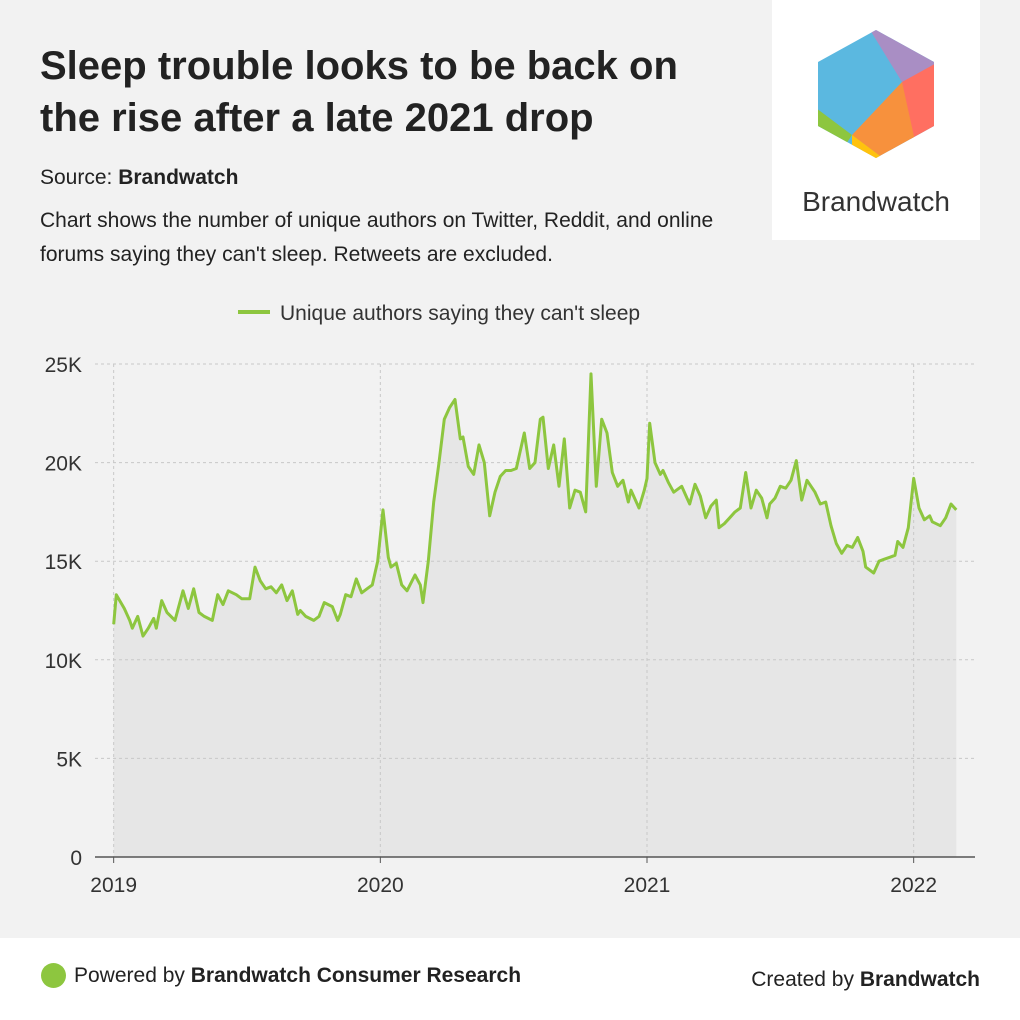  What do you see at coordinates (76, 177) in the screenshot?
I see `source-label: Source:` at bounding box center [76, 177].